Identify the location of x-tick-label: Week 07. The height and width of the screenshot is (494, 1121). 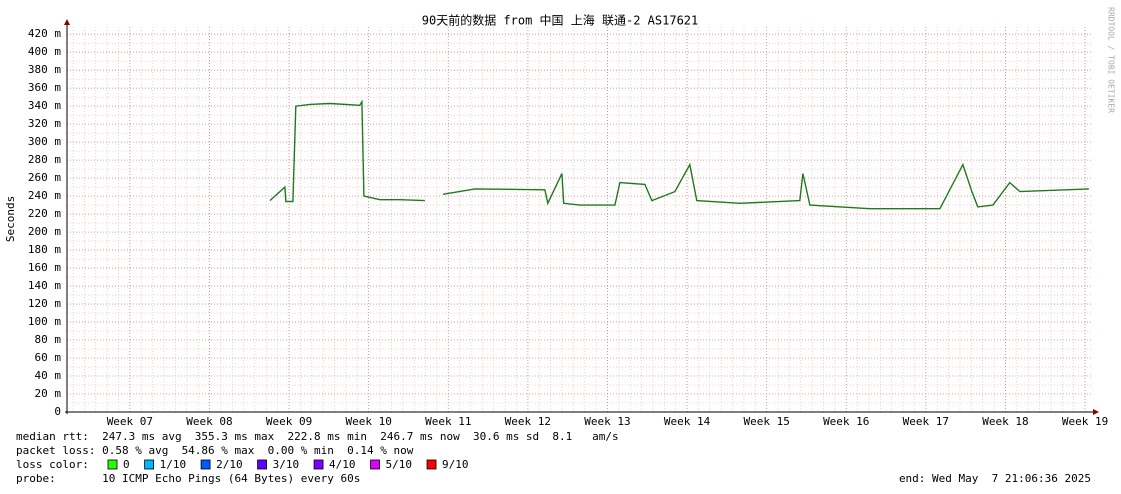
(130, 421).